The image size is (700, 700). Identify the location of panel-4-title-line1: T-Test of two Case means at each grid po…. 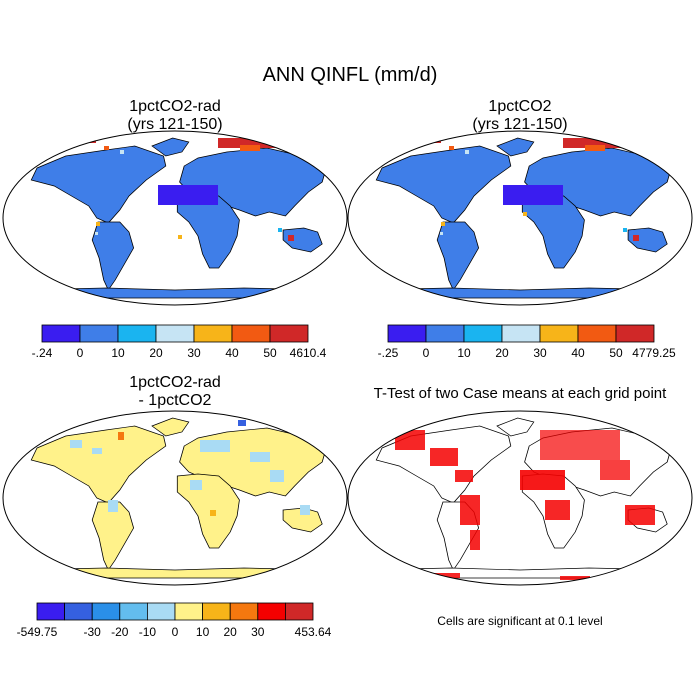
(520, 393).